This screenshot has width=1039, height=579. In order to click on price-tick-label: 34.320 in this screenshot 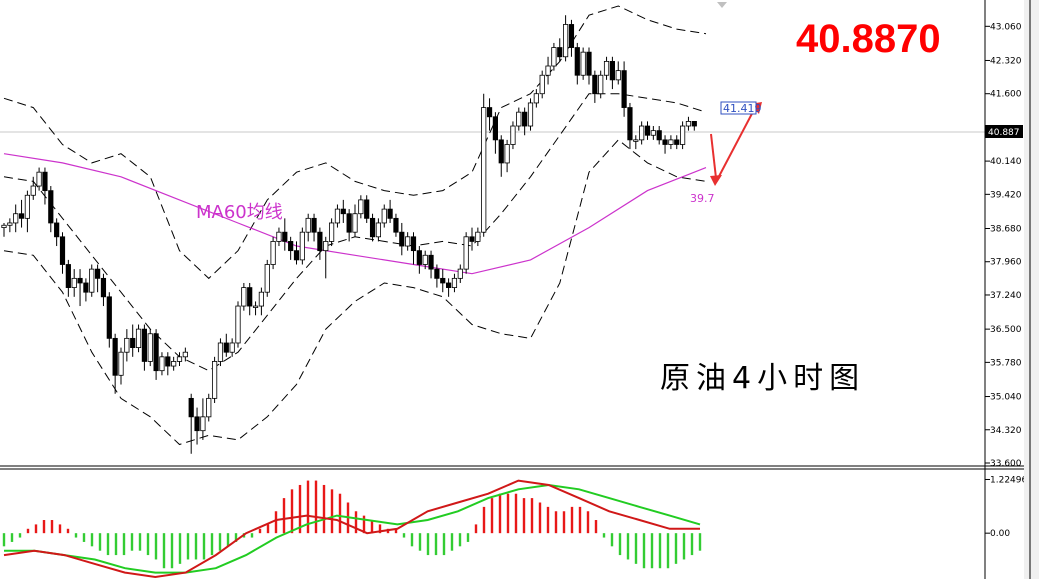, I will do `click(1006, 431)`.